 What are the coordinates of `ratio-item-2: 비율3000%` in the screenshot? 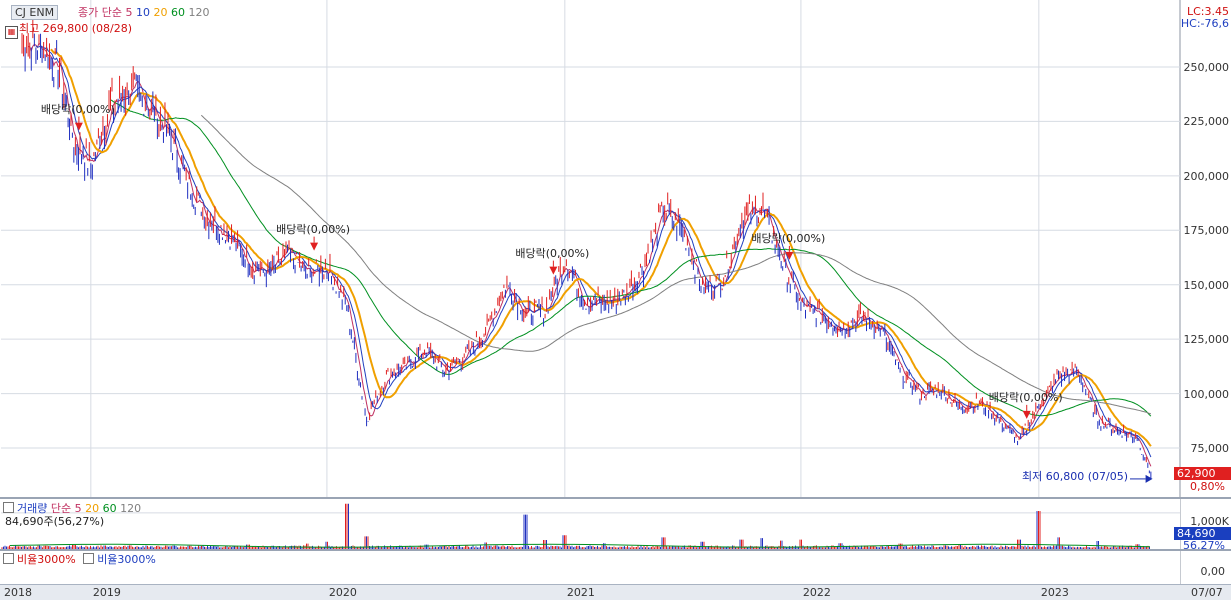 It's located at (126, 559).